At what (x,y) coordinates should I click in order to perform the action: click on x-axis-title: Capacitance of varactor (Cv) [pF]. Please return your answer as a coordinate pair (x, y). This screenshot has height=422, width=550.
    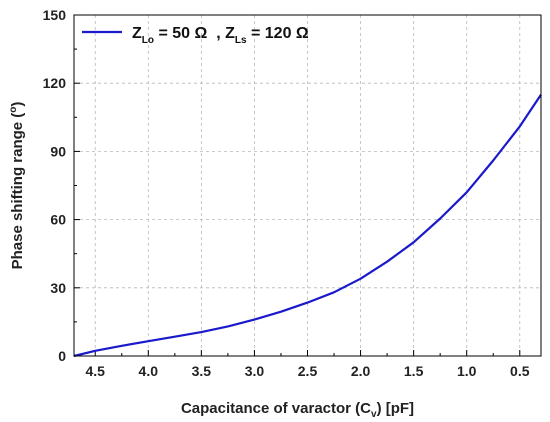
    Looking at the image, I should click on (297, 410).